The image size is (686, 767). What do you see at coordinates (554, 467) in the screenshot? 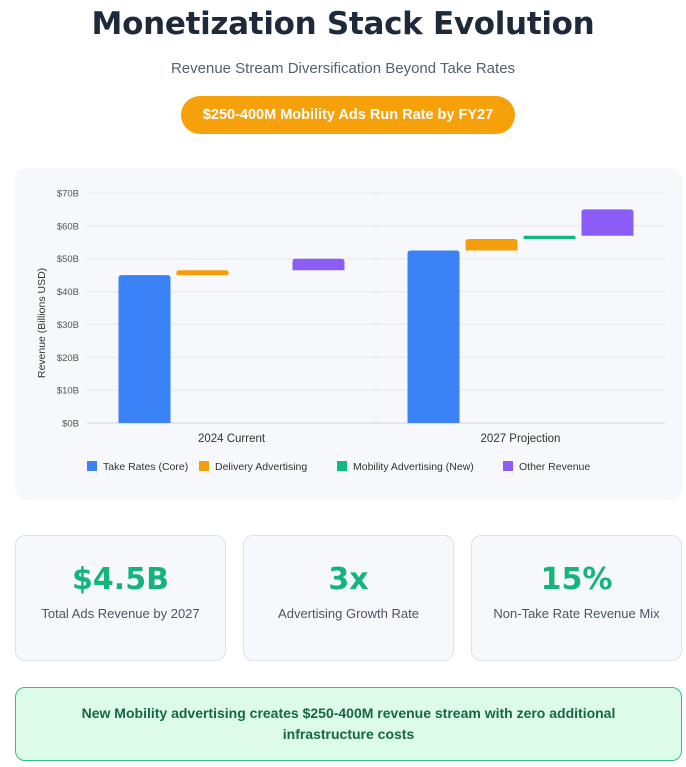
I see `legend-label: Other Revenue` at bounding box center [554, 467].